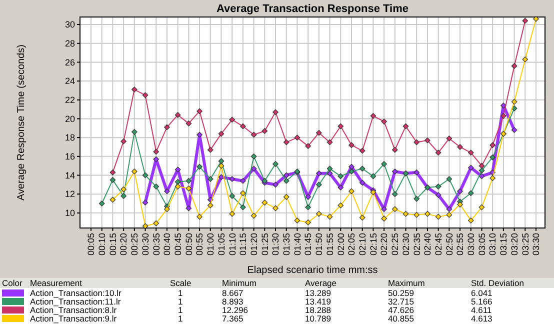 This screenshot has width=554, height=324. Describe the element at coordinates (69, 81) in the screenshot. I see `y-tick-label: 24` at that location.